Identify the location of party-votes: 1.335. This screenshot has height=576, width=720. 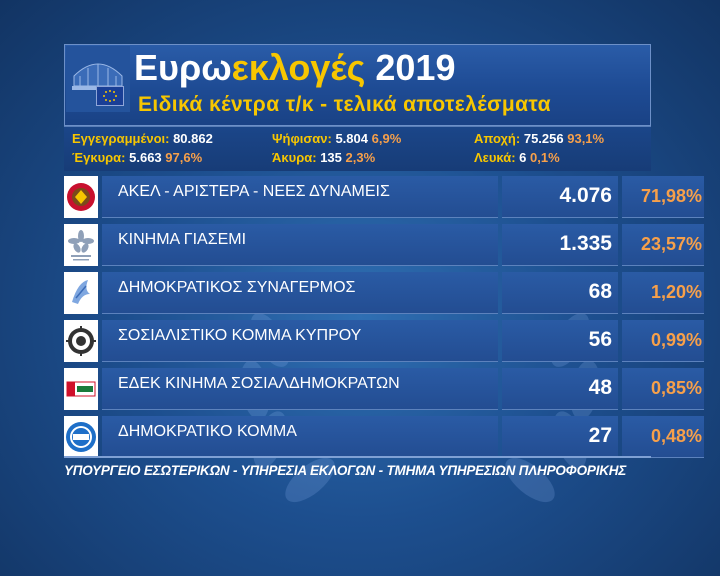
(585, 243).